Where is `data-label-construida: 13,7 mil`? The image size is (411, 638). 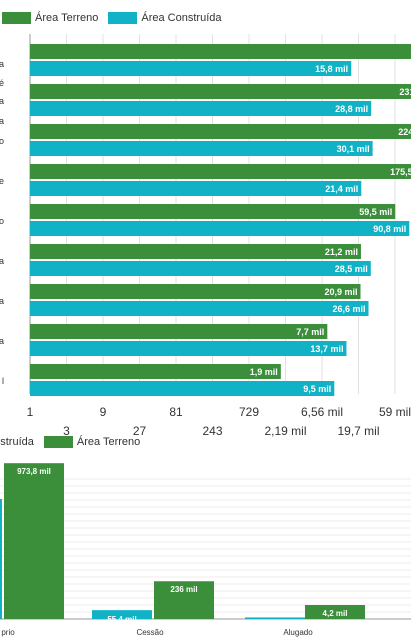
data-label-construida: 13,7 mil is located at coordinates (326, 349).